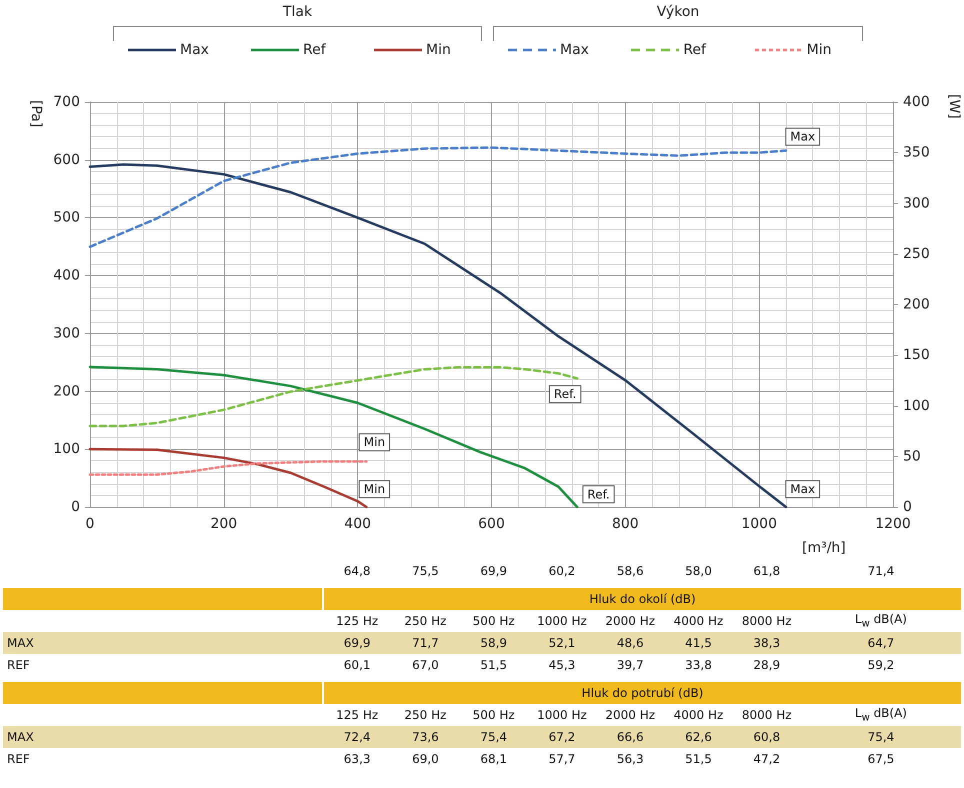 The width and height of the screenshot is (964, 788). What do you see at coordinates (767, 643) in the screenshot?
I see `data-label: 38,3` at bounding box center [767, 643].